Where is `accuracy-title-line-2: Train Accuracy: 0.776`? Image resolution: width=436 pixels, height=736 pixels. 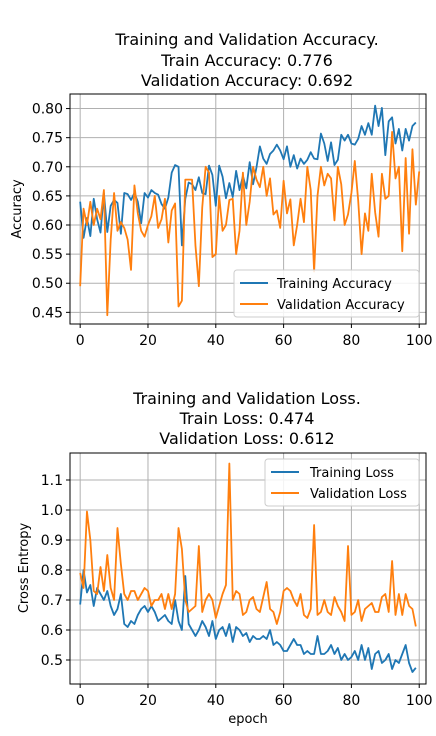
accuracy-title-line-2: Train Accuracy: 0.776 is located at coordinates (246, 60).